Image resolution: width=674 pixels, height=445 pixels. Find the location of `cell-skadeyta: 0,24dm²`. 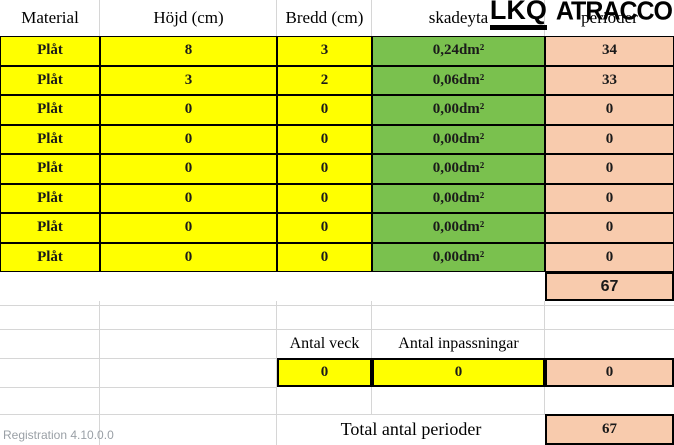

cell-skadeyta: 0,24dm² is located at coordinates (458, 51).